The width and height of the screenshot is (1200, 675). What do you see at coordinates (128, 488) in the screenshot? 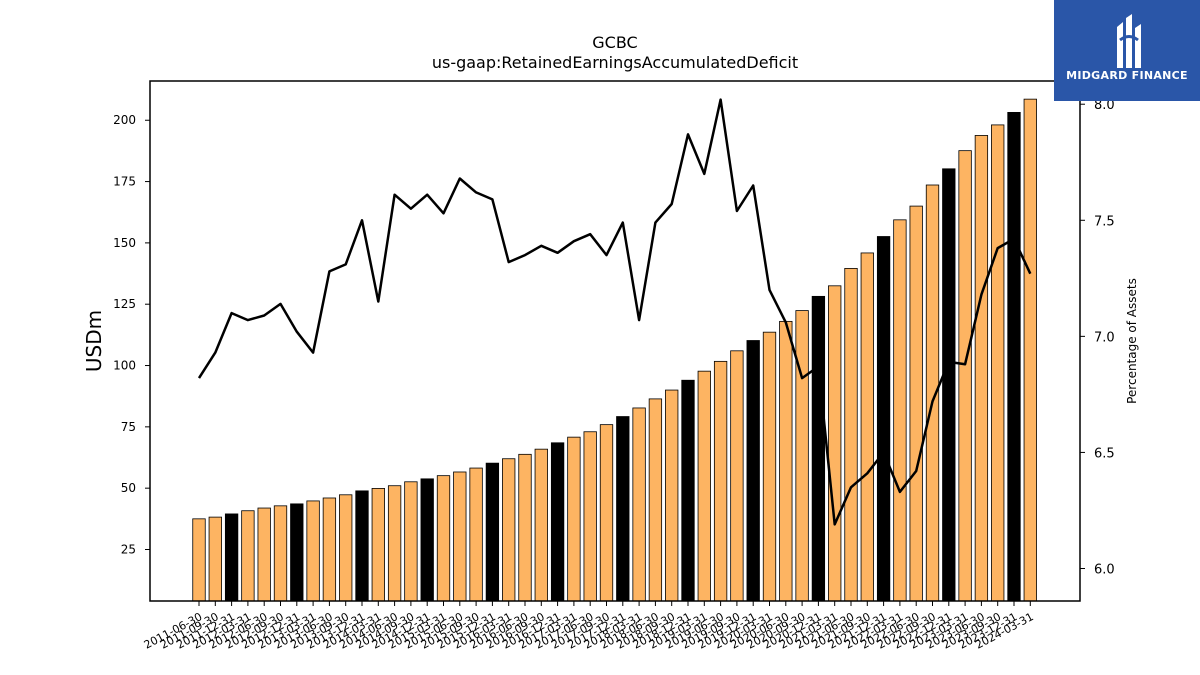
I see `y-tick-label: 50` at bounding box center [128, 488].